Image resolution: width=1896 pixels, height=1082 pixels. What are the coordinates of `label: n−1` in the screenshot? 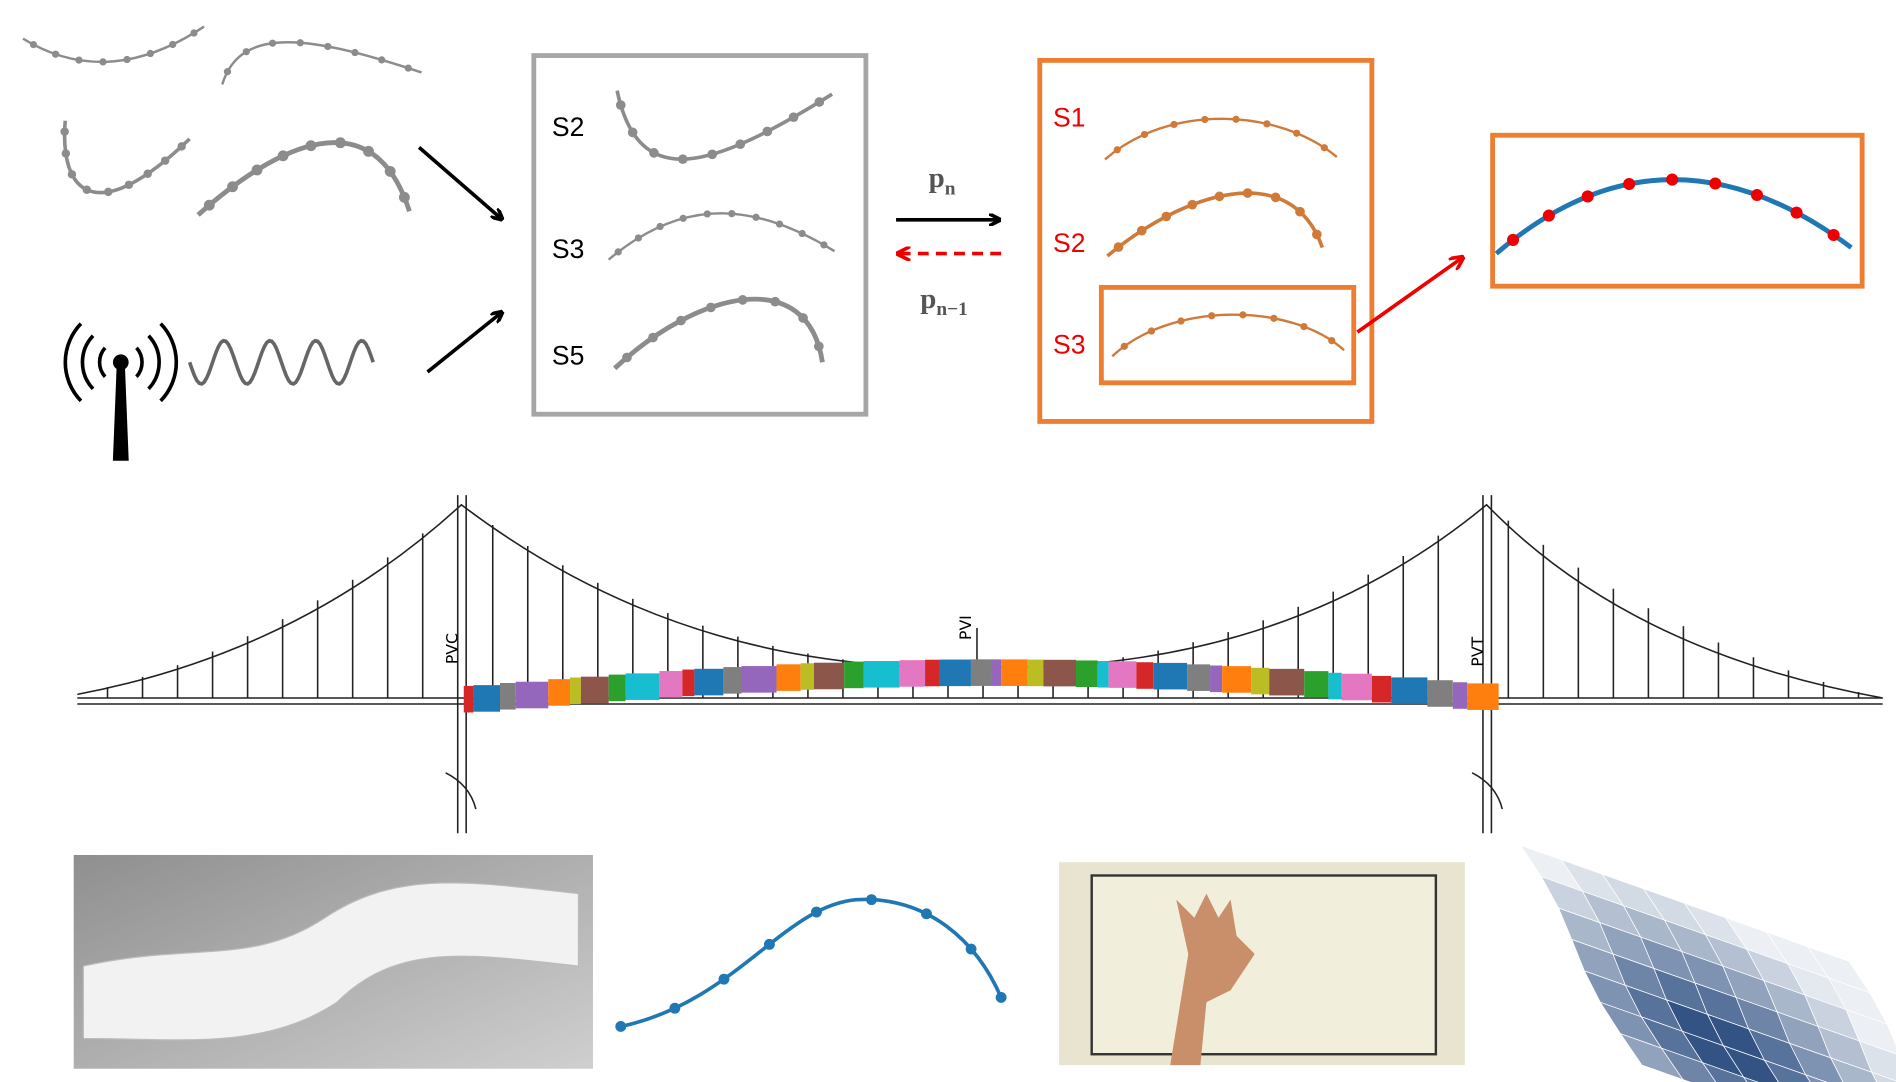 It's located at (951, 309).